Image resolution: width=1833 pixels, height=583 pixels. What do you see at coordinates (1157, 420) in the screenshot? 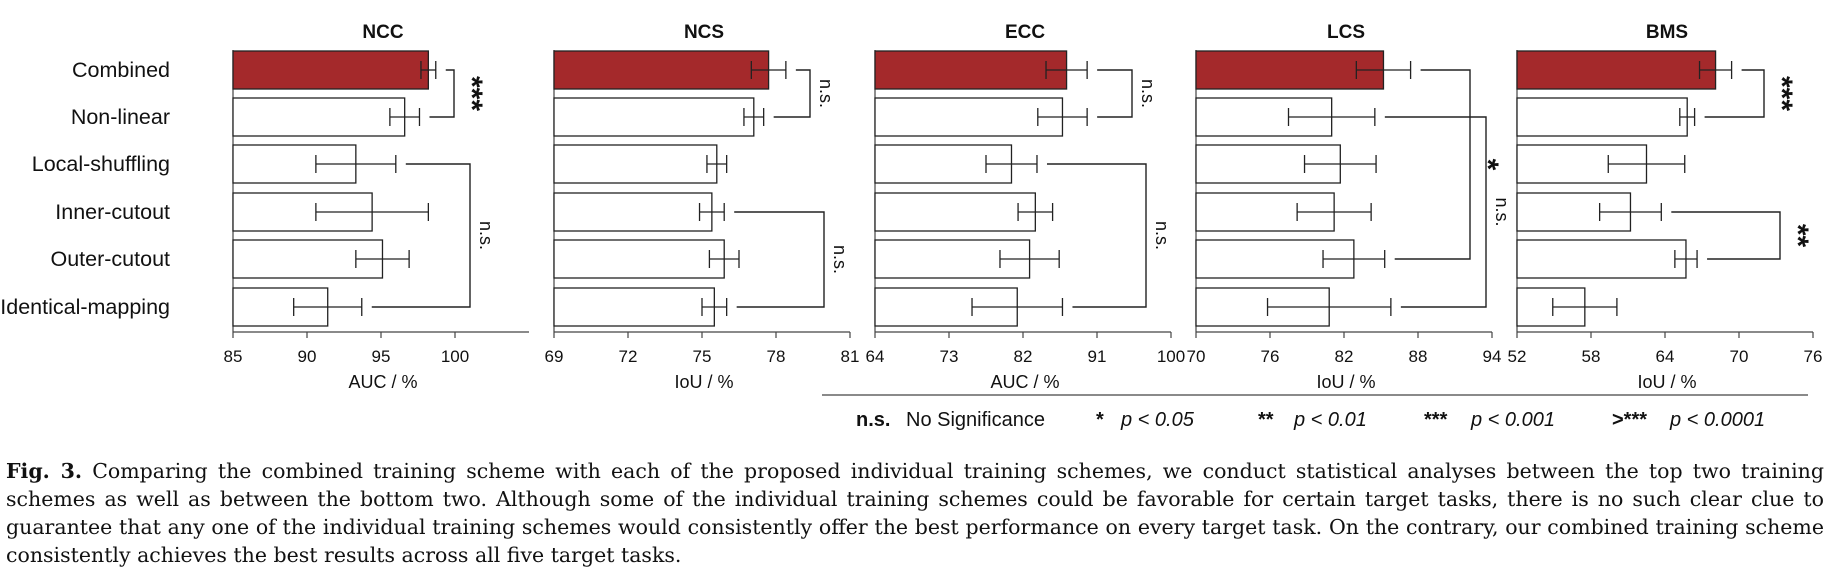
I see `legend-text: p < 0.05` at bounding box center [1157, 420].